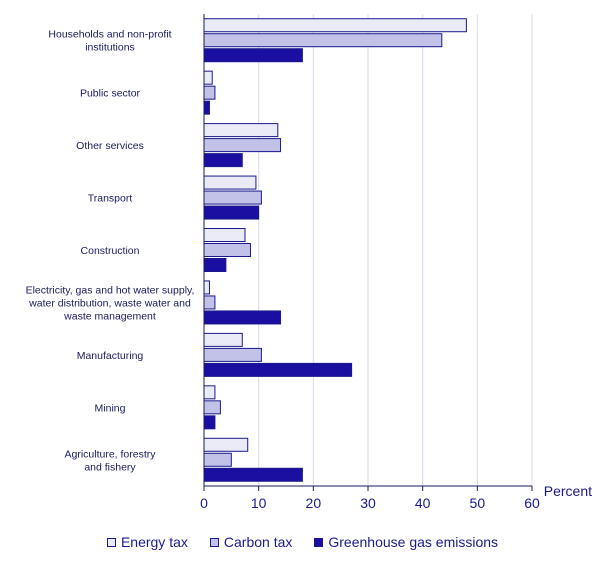  I want to click on category-label-public-sector: Public sector, so click(110, 94).